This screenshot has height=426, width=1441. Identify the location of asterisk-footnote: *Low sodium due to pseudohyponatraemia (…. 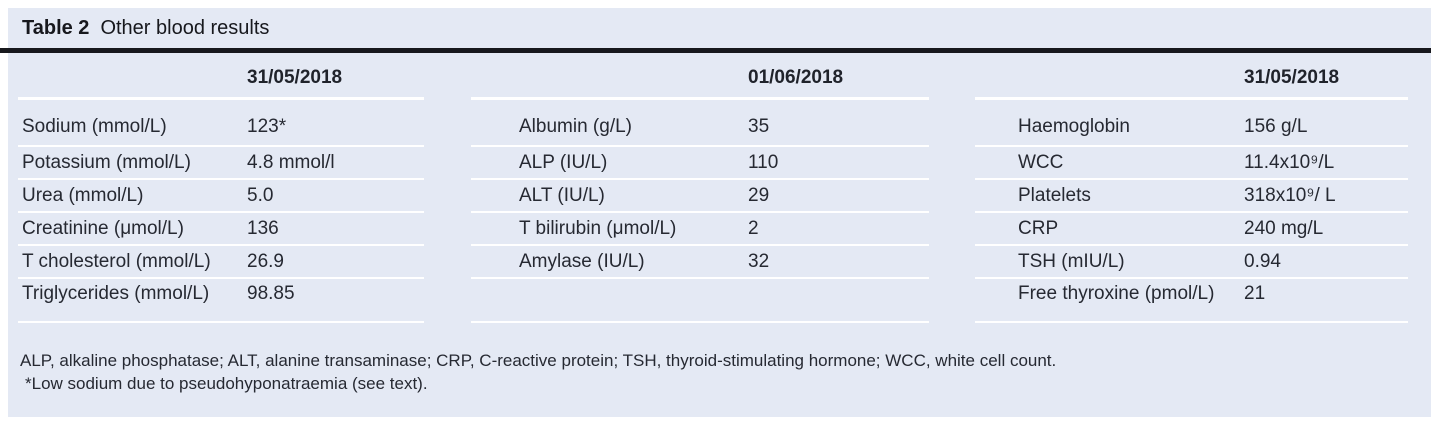
(226, 383).